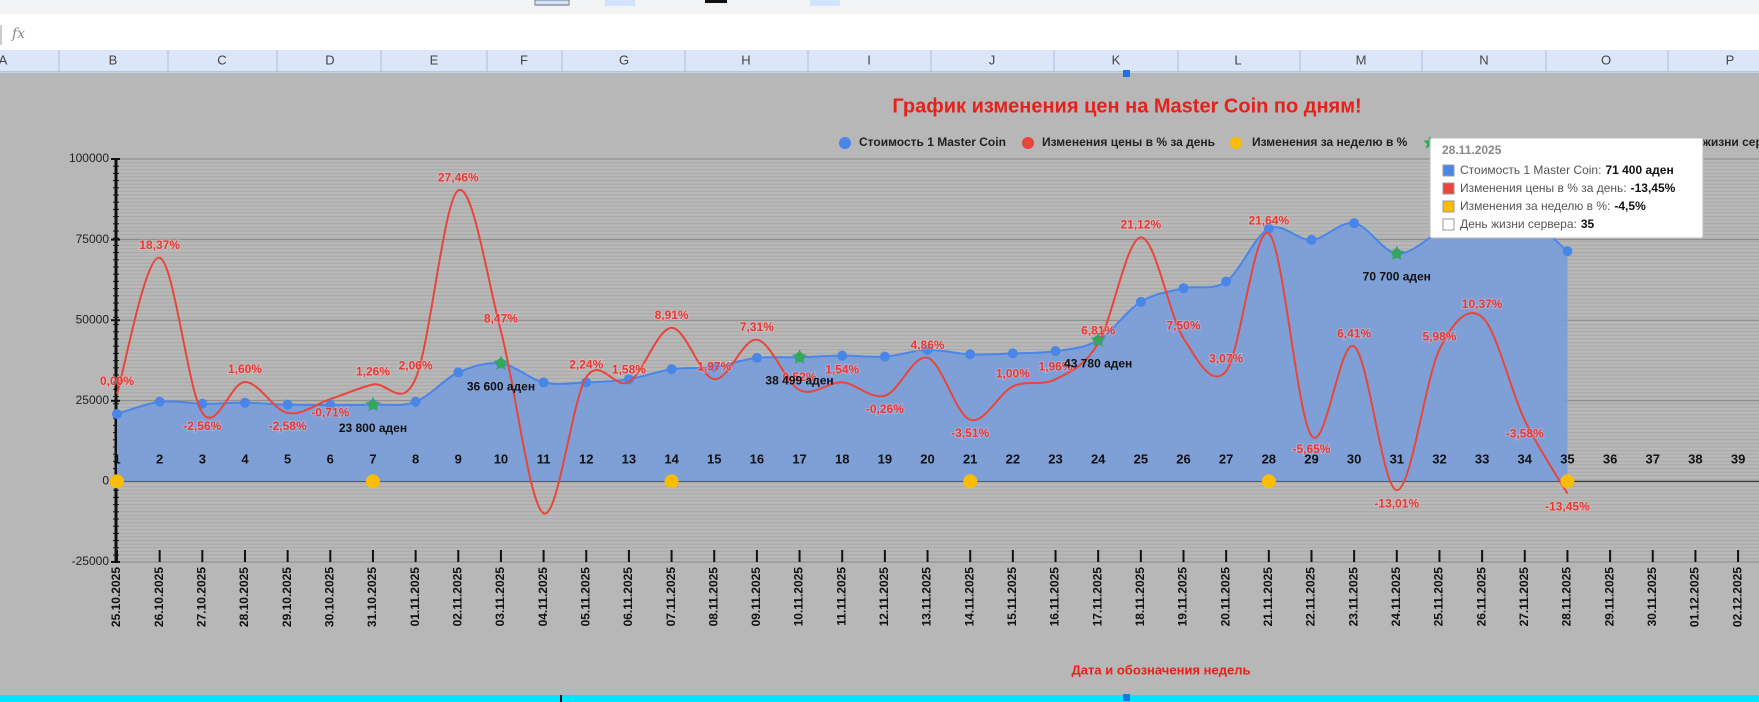  I want to click on y-tick-label: 0, so click(105, 481).